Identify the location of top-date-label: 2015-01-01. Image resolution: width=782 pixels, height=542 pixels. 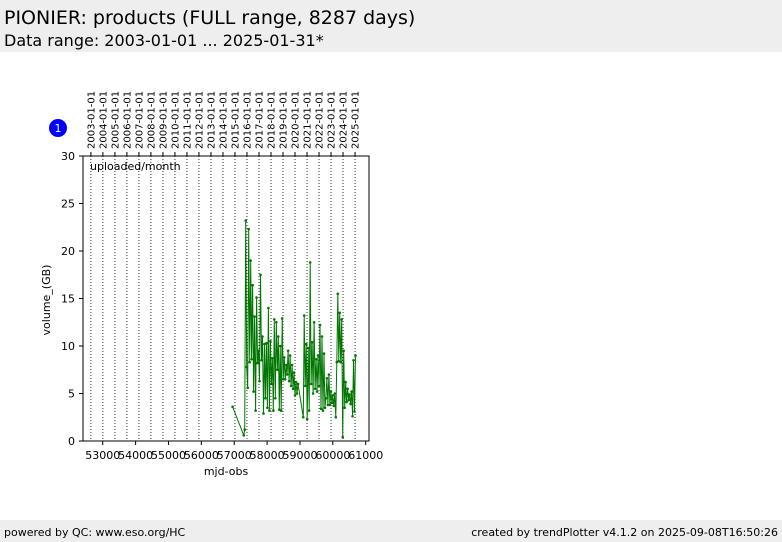
(235, 120).